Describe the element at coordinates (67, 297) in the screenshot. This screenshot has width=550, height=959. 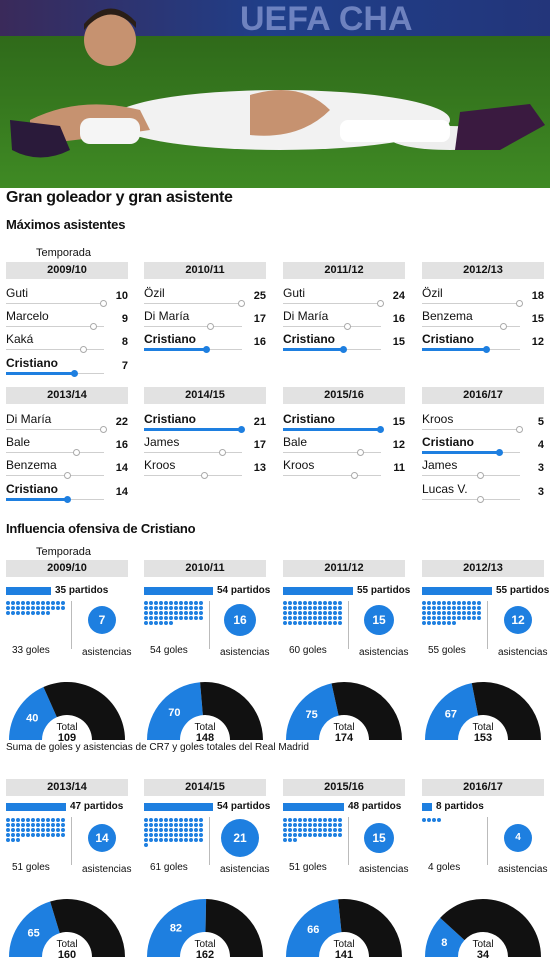
I see `assist-row: Guti 10` at that location.